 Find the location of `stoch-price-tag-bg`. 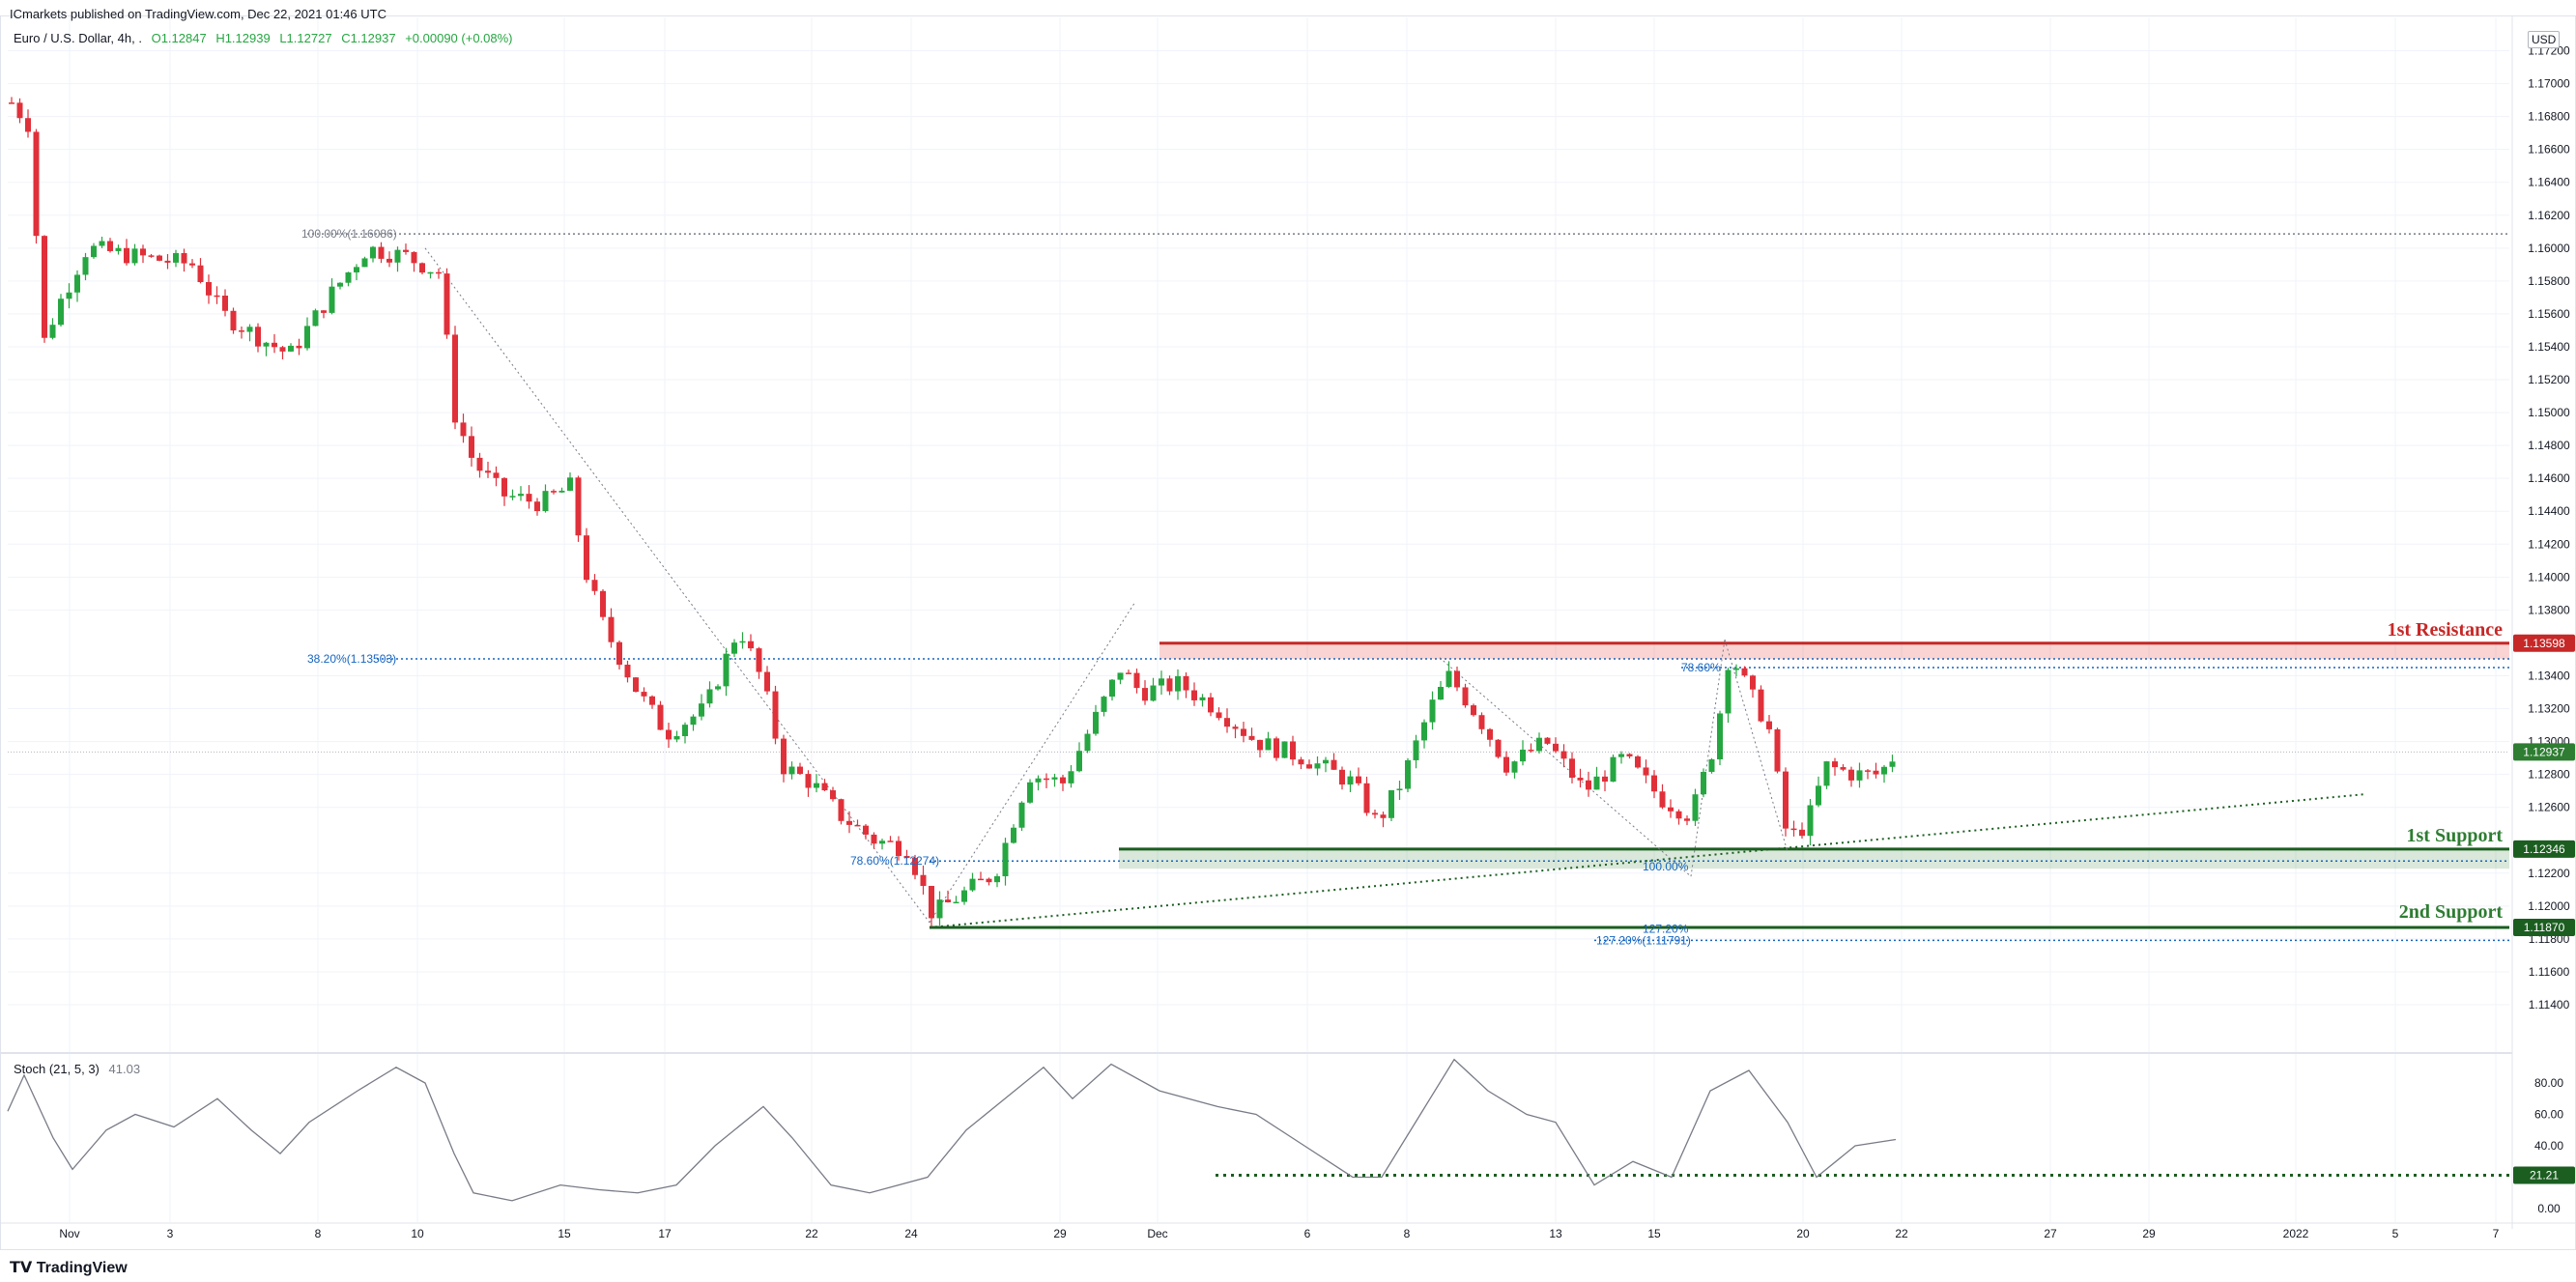

stoch-price-tag-bg is located at coordinates (2544, 1175).